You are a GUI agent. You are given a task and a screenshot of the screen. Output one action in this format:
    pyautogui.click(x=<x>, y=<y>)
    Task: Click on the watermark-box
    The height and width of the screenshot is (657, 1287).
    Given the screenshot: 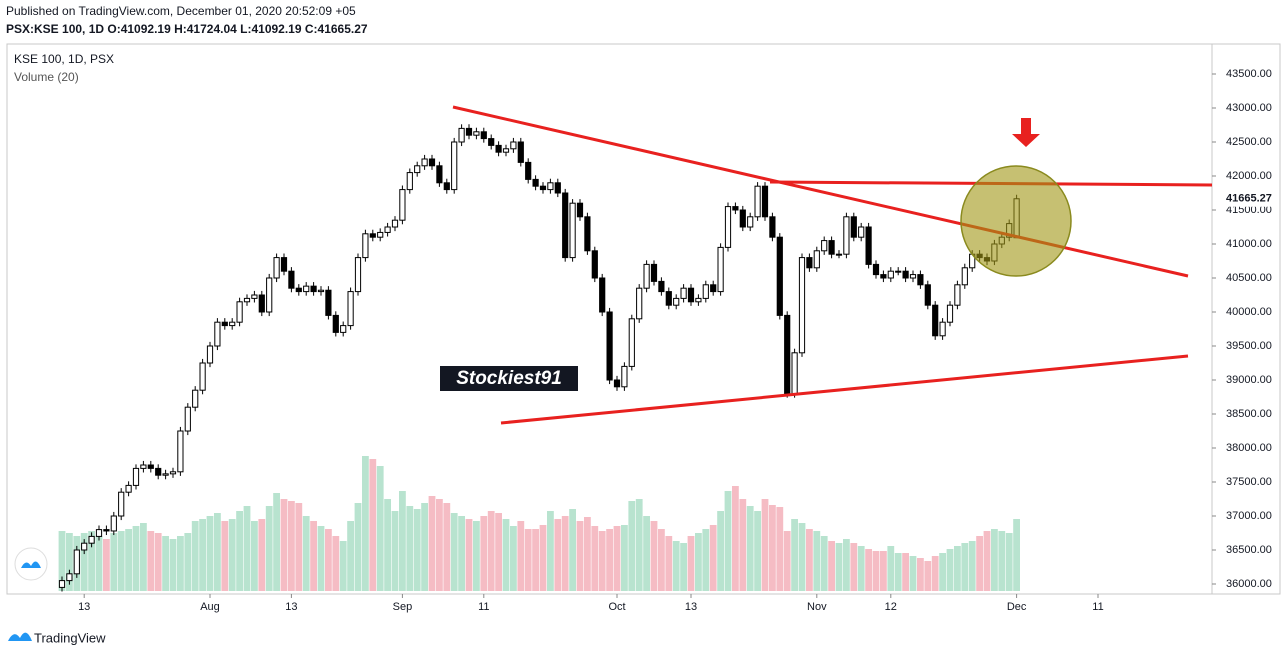 What is the action you would take?
    pyautogui.click(x=509, y=378)
    